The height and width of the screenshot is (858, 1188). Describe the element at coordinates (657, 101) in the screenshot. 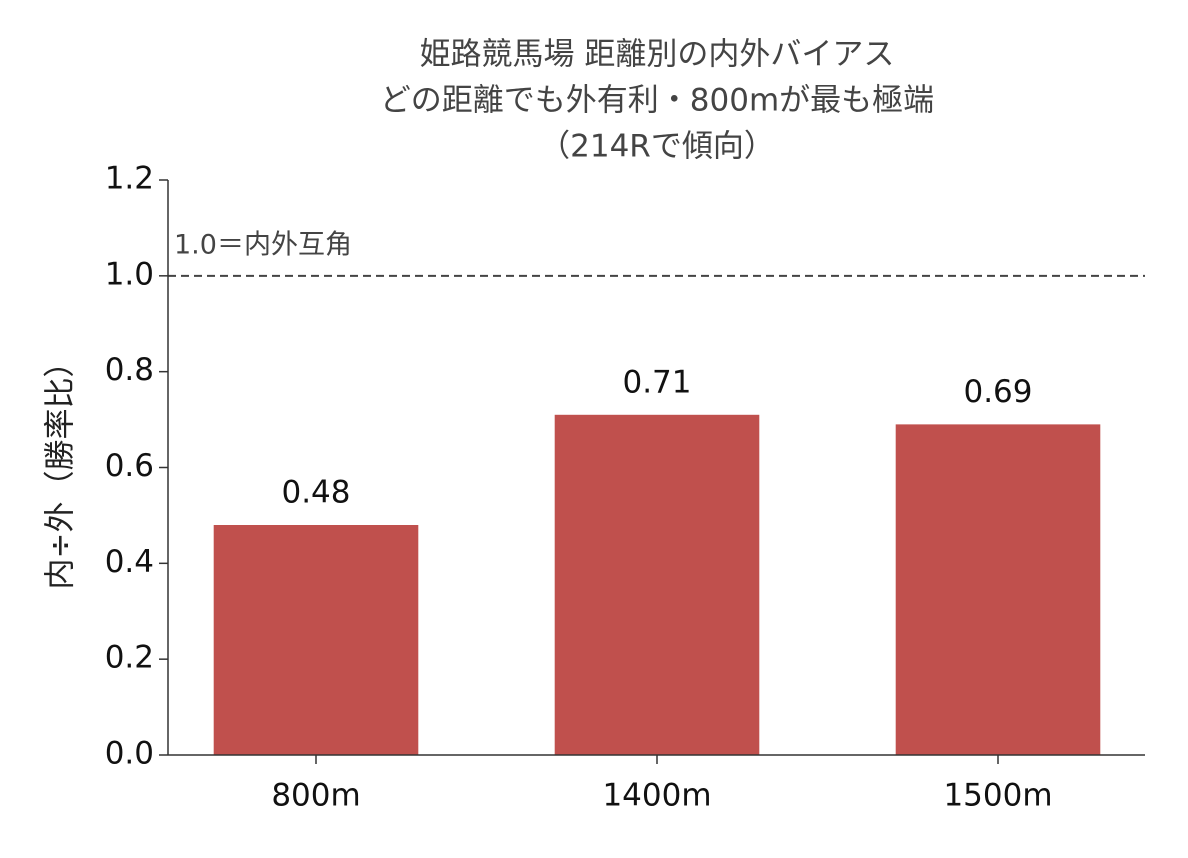

I see `chart-title: どの距離でも外有利・800mが最も極端` at that location.